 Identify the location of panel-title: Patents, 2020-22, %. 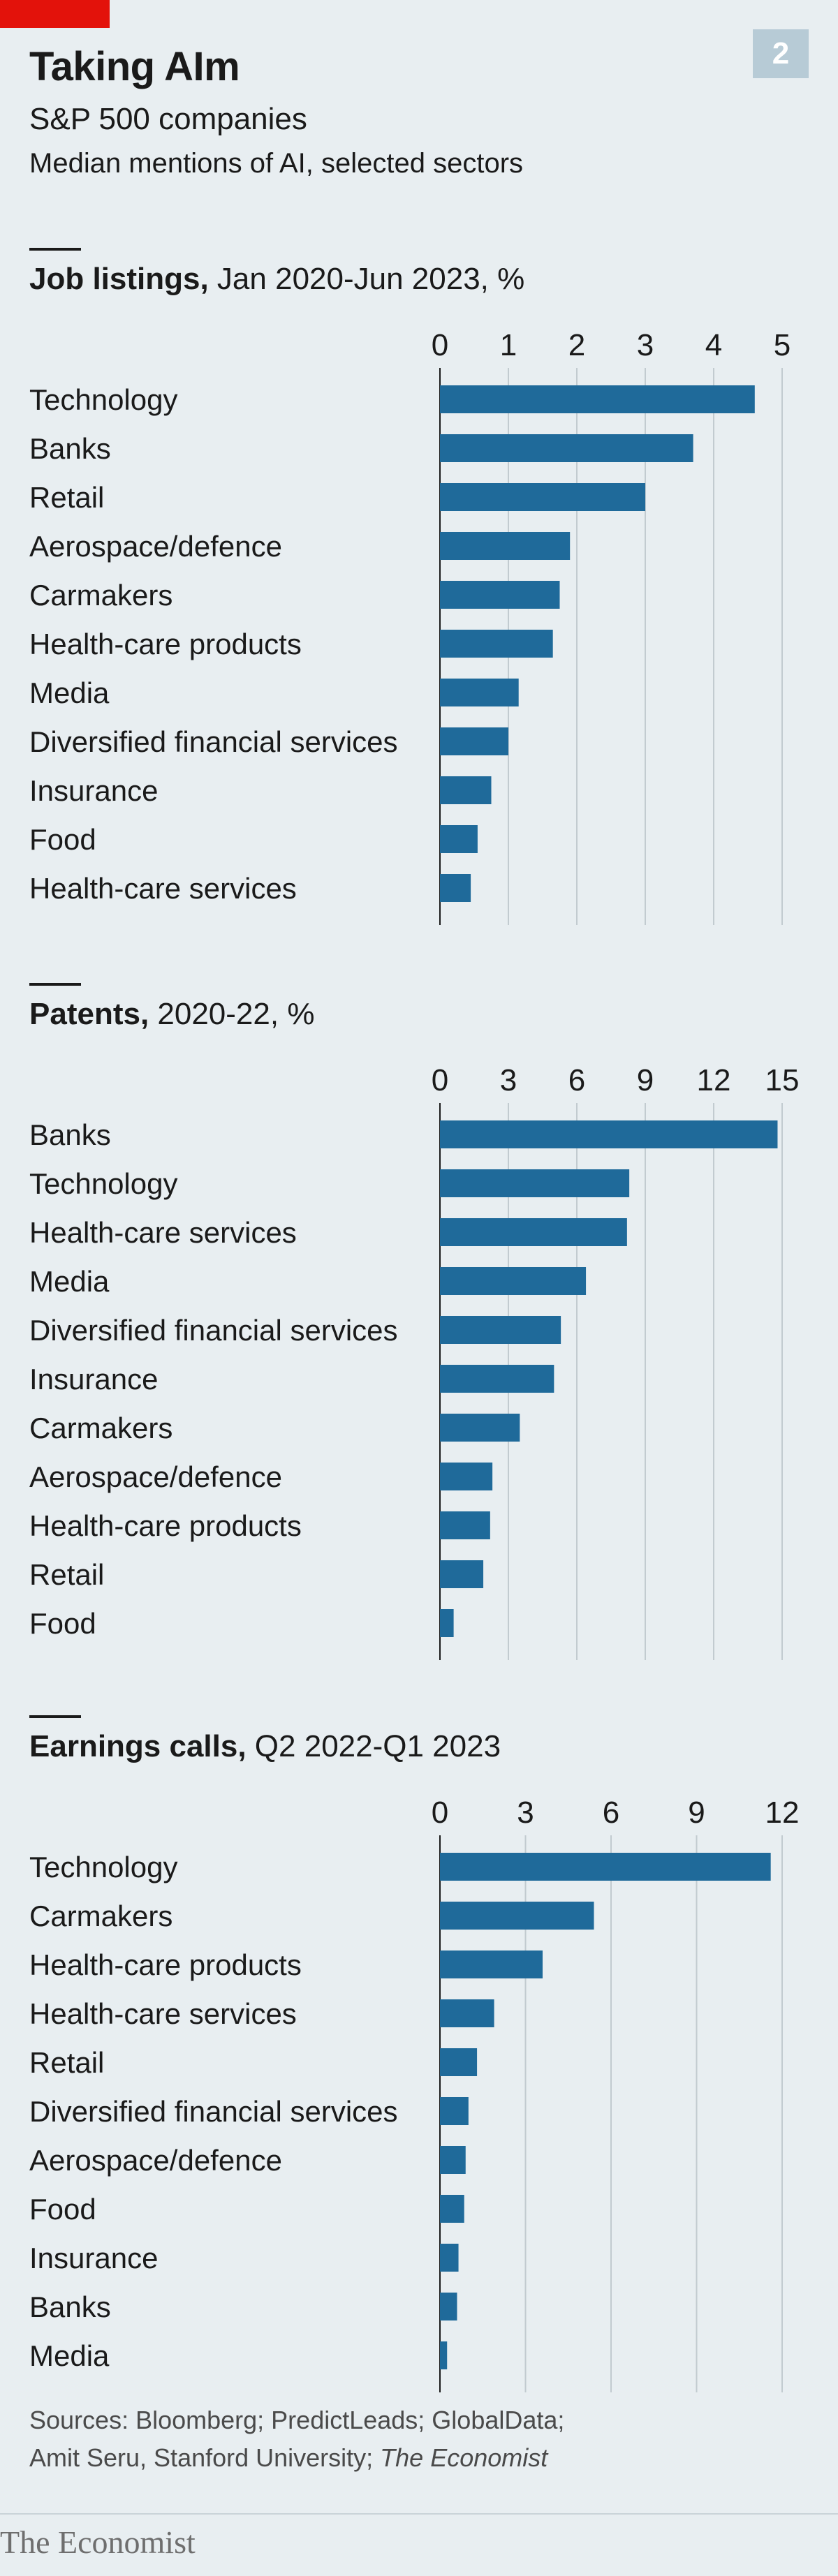
(171, 1014).